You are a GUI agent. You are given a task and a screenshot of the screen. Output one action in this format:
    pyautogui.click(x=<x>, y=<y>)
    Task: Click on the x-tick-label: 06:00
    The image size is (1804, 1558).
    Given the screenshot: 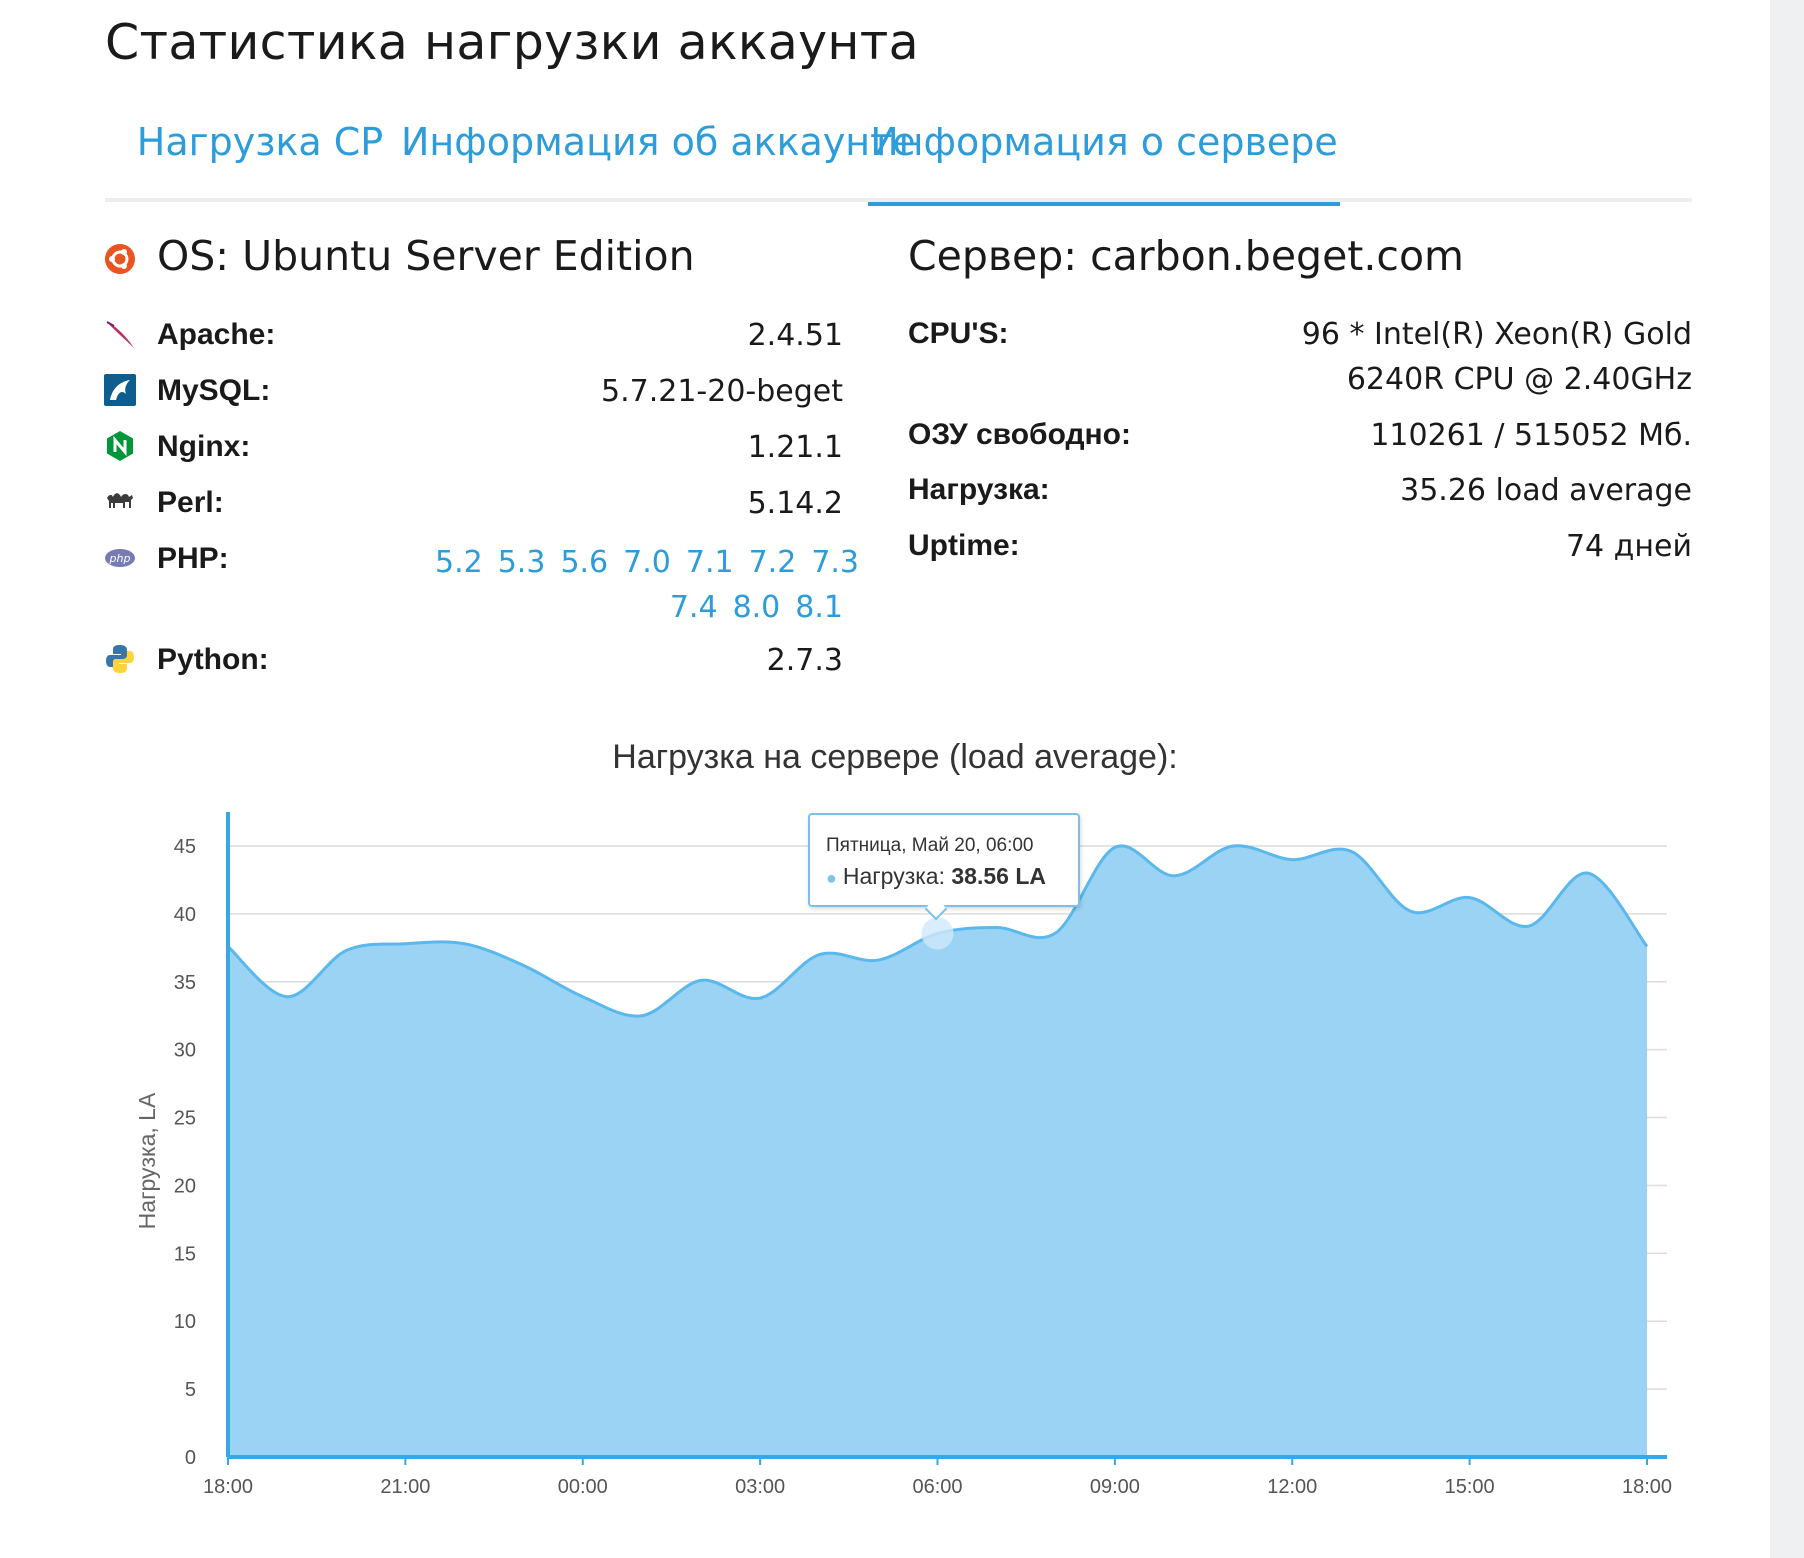 What is the action you would take?
    pyautogui.click(x=937, y=1487)
    